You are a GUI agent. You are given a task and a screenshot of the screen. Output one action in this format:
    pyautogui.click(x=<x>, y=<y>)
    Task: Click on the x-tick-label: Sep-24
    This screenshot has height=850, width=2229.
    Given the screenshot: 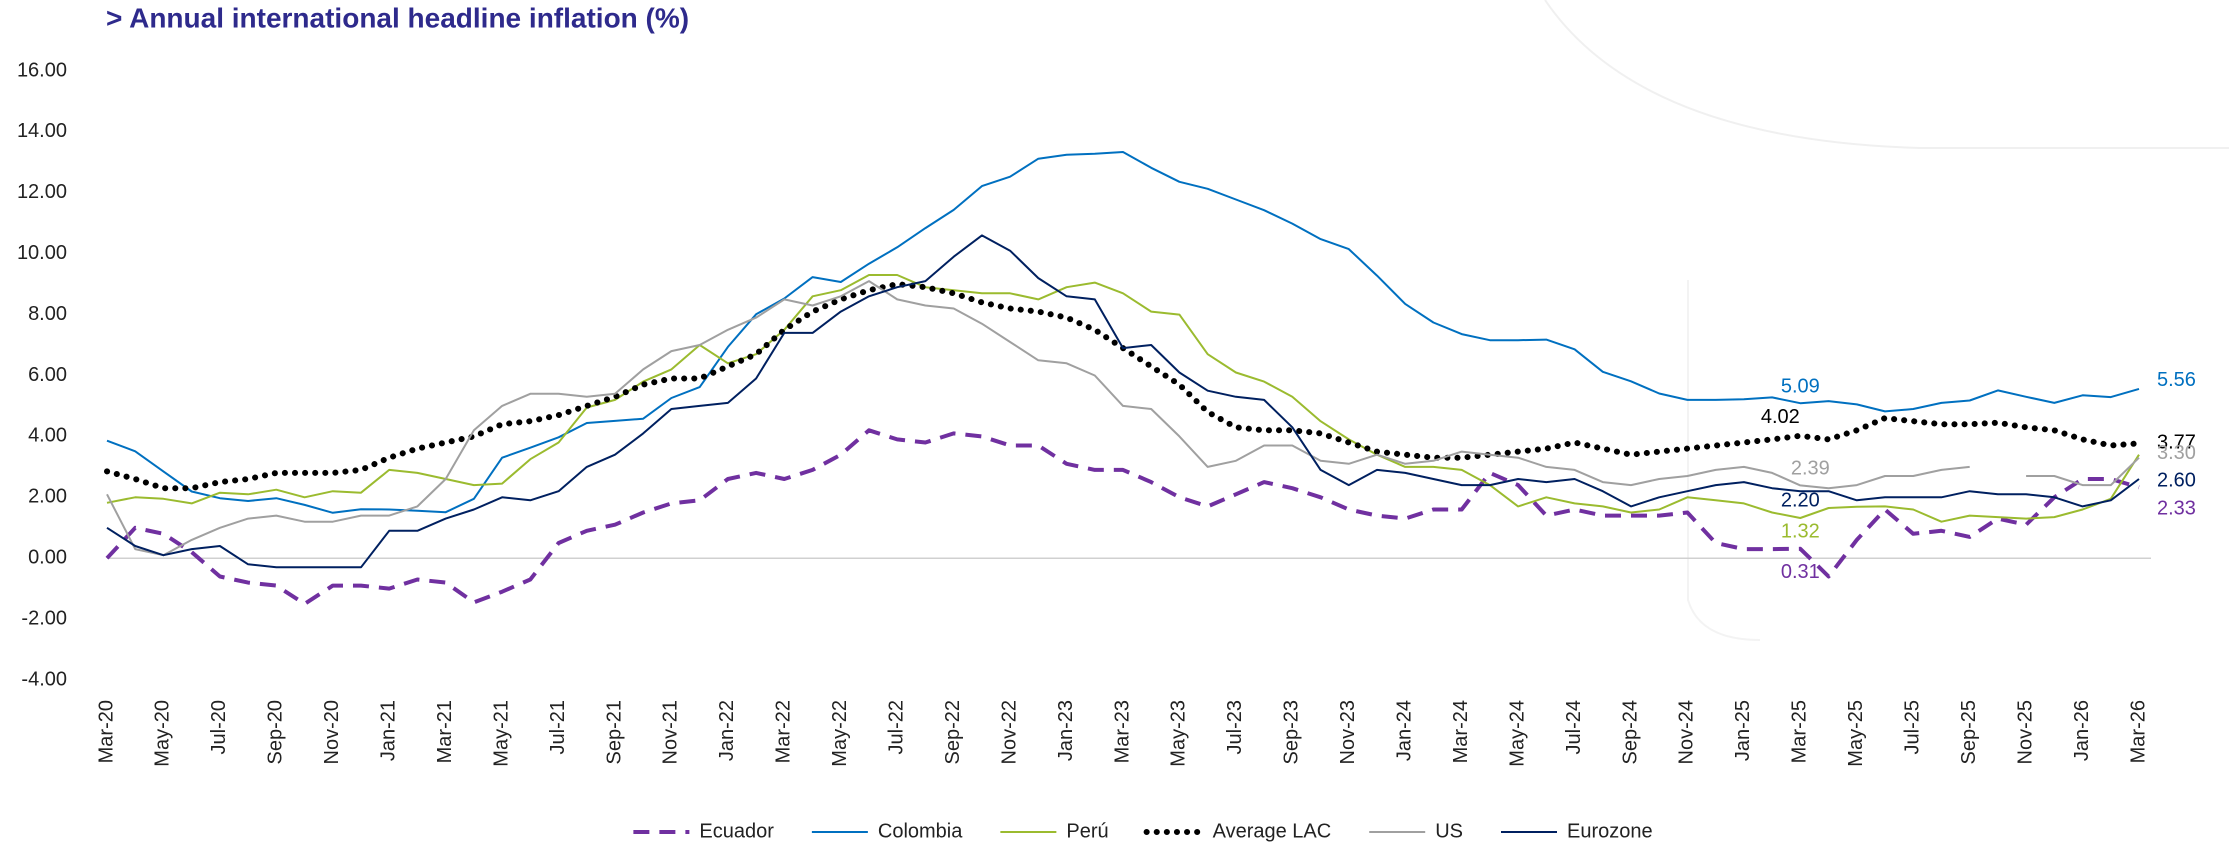 What is the action you would take?
    pyautogui.click(x=1630, y=732)
    